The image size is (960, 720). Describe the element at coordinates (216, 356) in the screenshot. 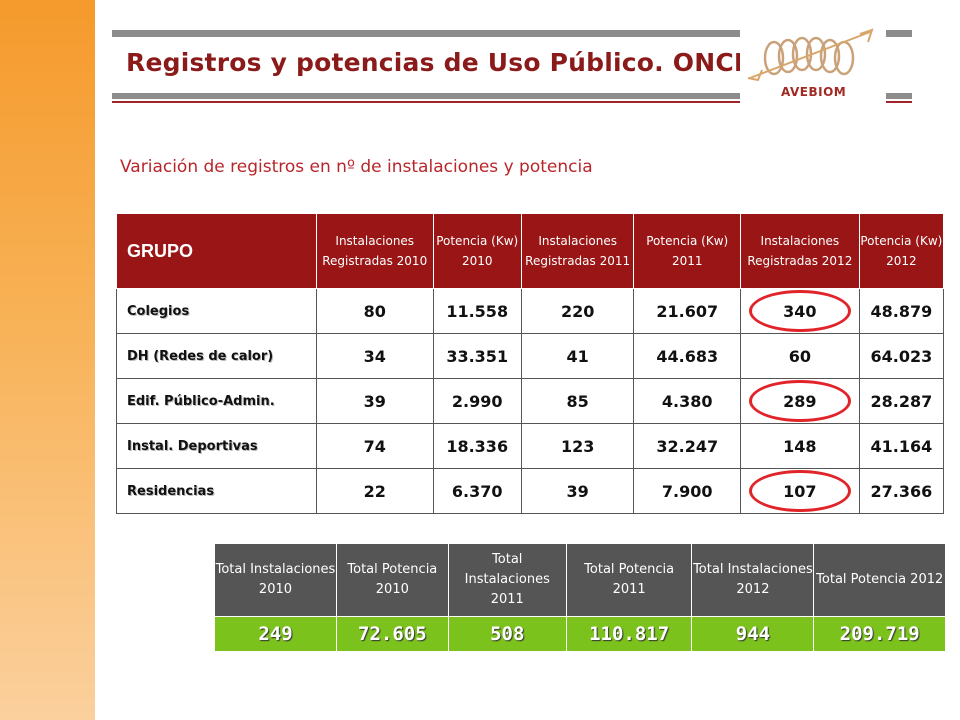

I see `row-grupo-label: DH (Redes de calor)` at that location.